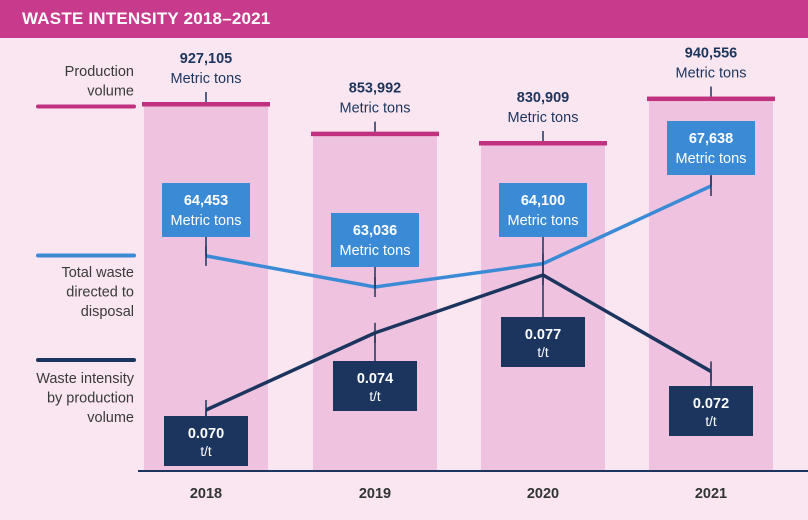 The height and width of the screenshot is (520, 808). Describe the element at coordinates (206, 434) in the screenshot. I see `intensity-value-2018: 0.070` at that location.